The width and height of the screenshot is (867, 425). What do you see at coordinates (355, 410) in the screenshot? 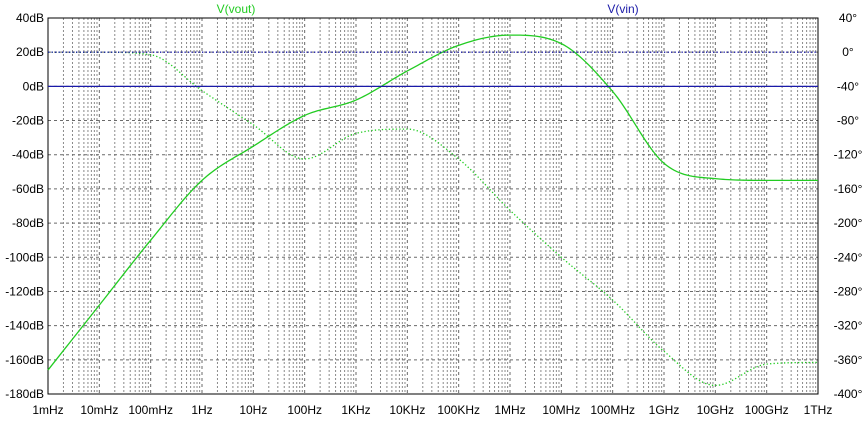
I see `x-tick-label: 1KHz` at bounding box center [355, 410].